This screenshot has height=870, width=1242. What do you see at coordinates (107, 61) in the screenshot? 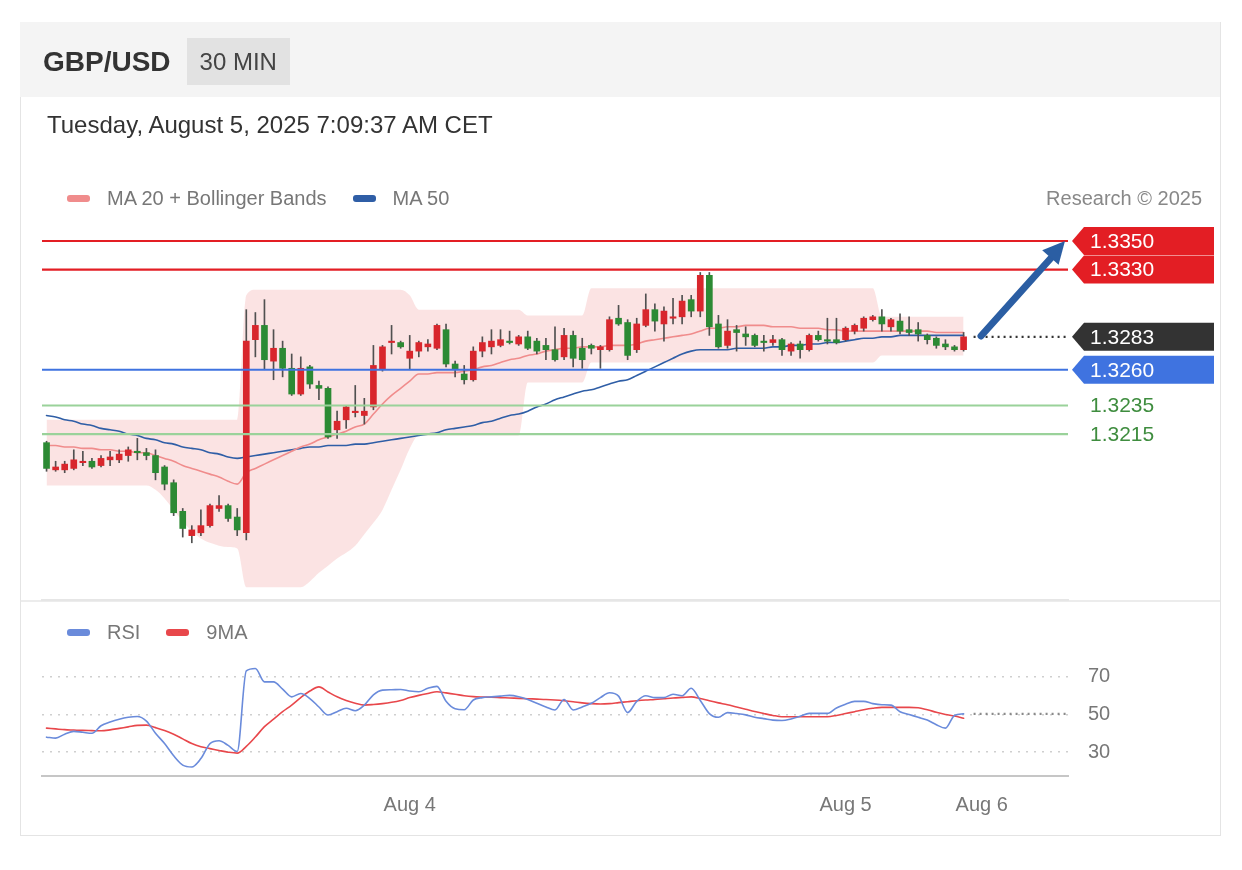
I see `chart-title: GBP/USD` at bounding box center [107, 61].